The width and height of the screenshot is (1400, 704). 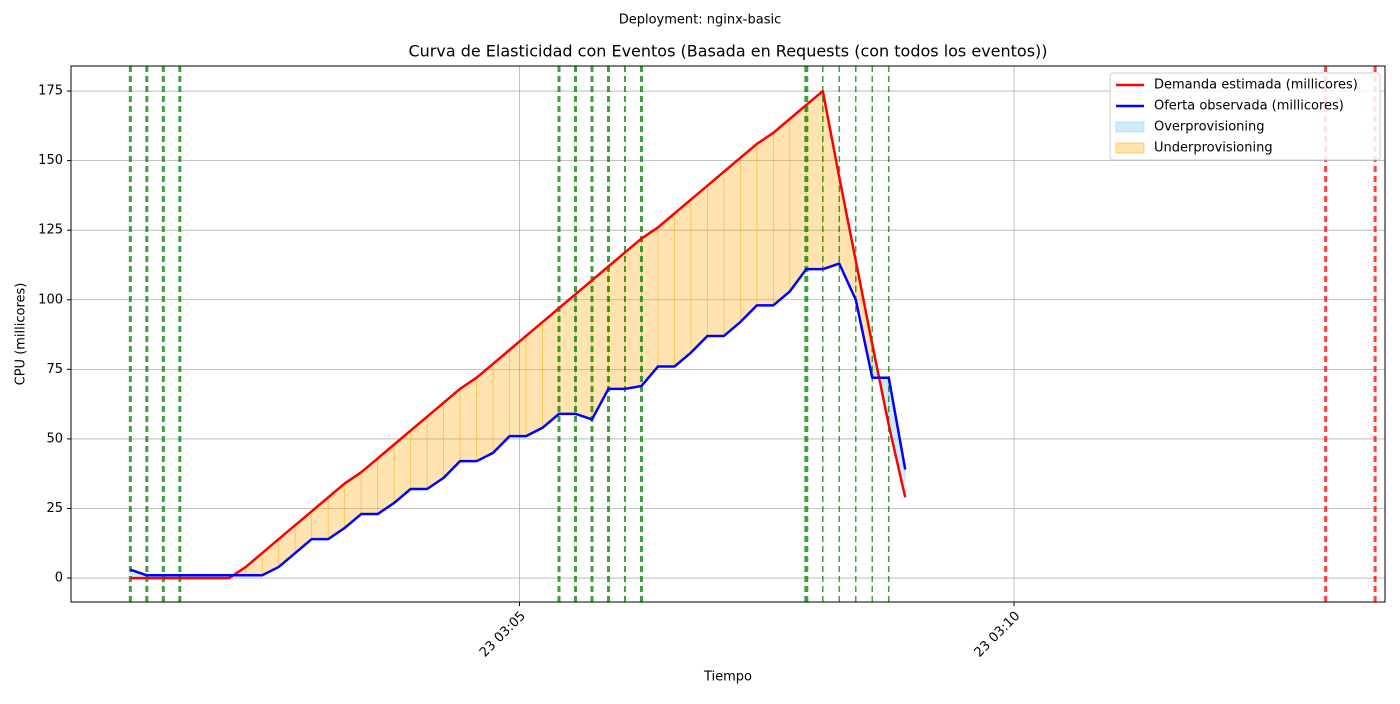 What do you see at coordinates (59, 578) in the screenshot?
I see `y-tick-label: 0` at bounding box center [59, 578].